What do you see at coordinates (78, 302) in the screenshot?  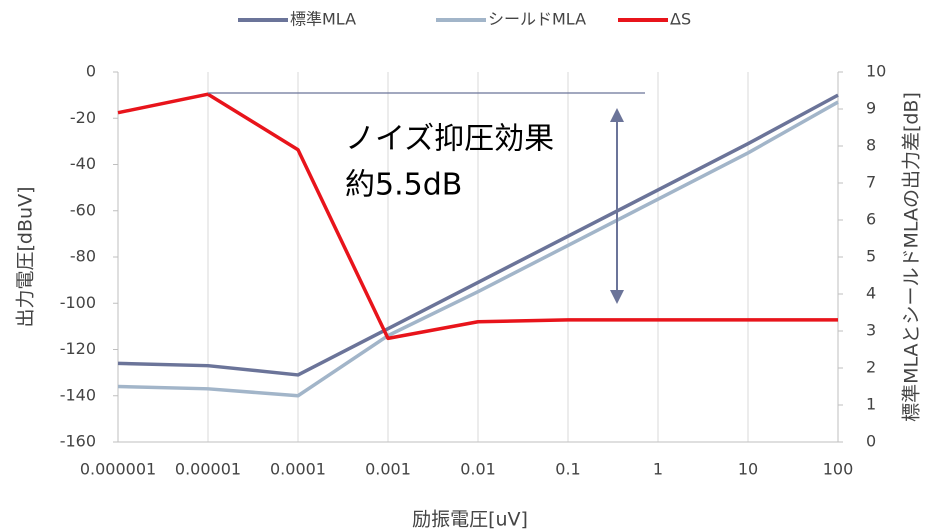 I see `y-tick-label: -100` at bounding box center [78, 302].